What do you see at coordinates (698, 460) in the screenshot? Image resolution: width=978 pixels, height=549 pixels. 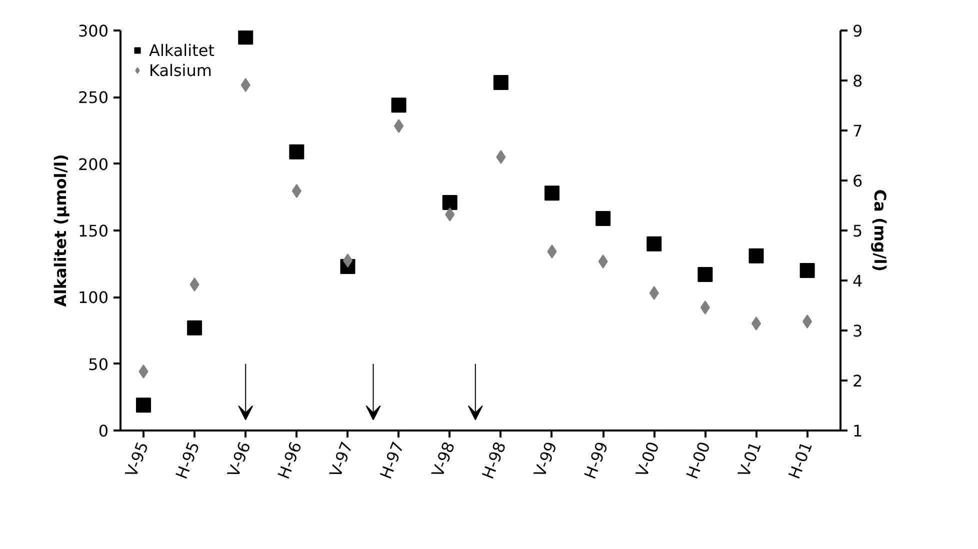 I see `x-tick-label: H-00` at bounding box center [698, 460].